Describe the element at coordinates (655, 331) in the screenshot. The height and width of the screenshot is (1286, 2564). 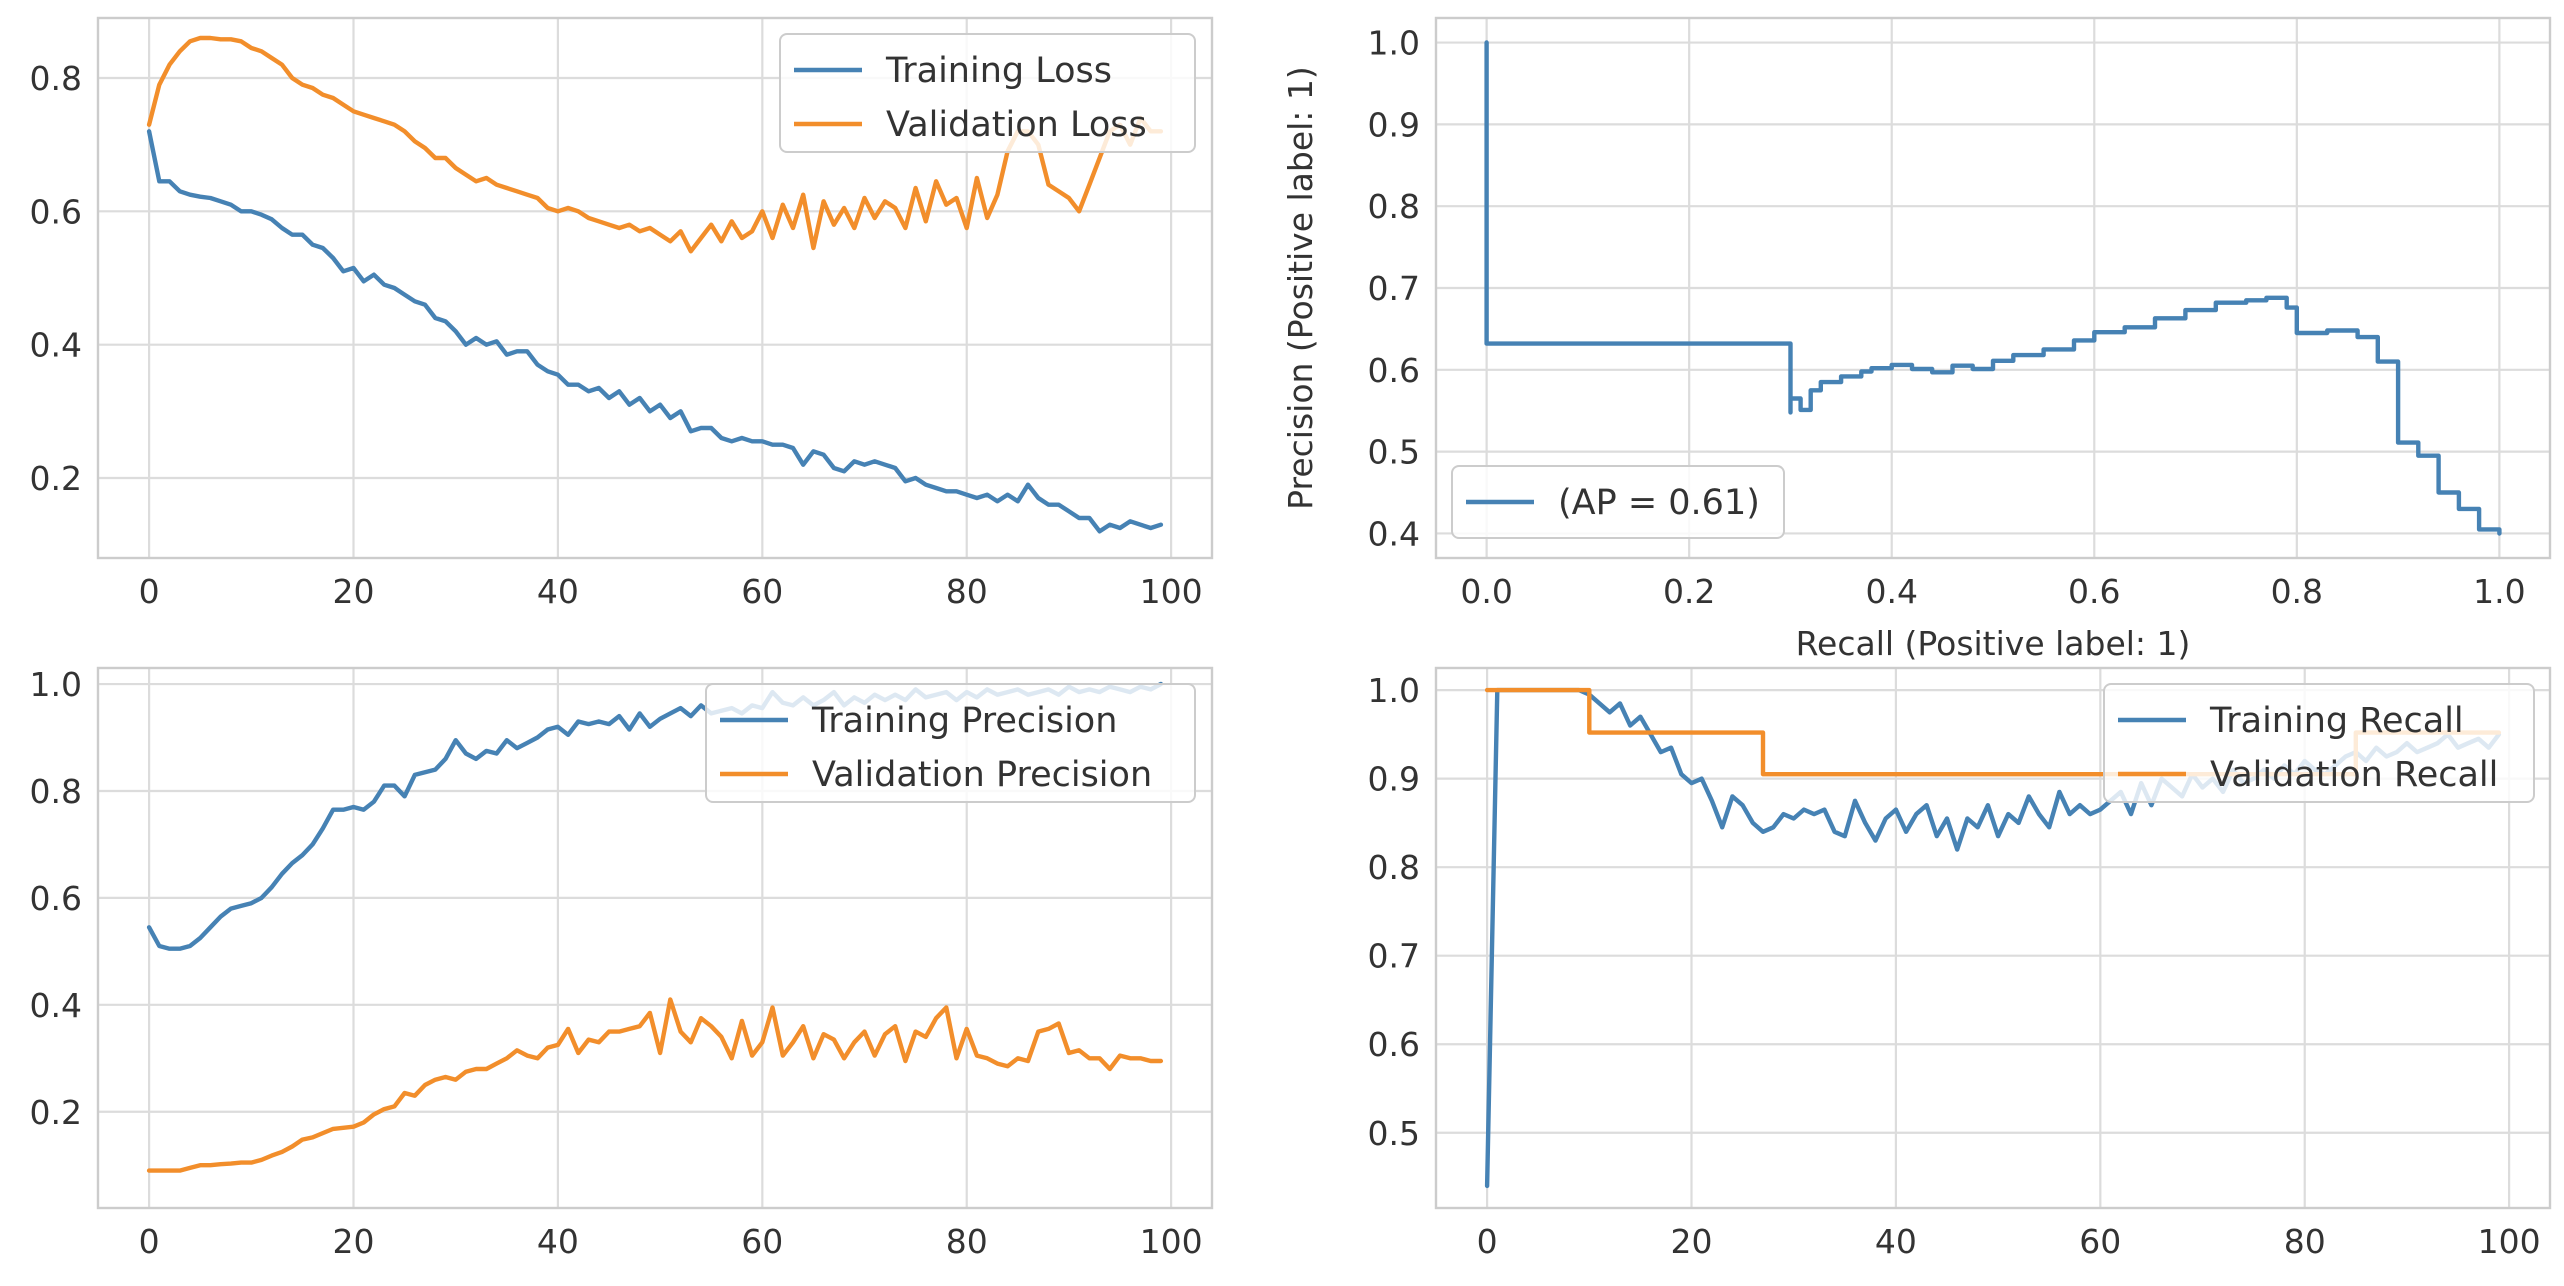
I see `series-line-training-loss` at that location.